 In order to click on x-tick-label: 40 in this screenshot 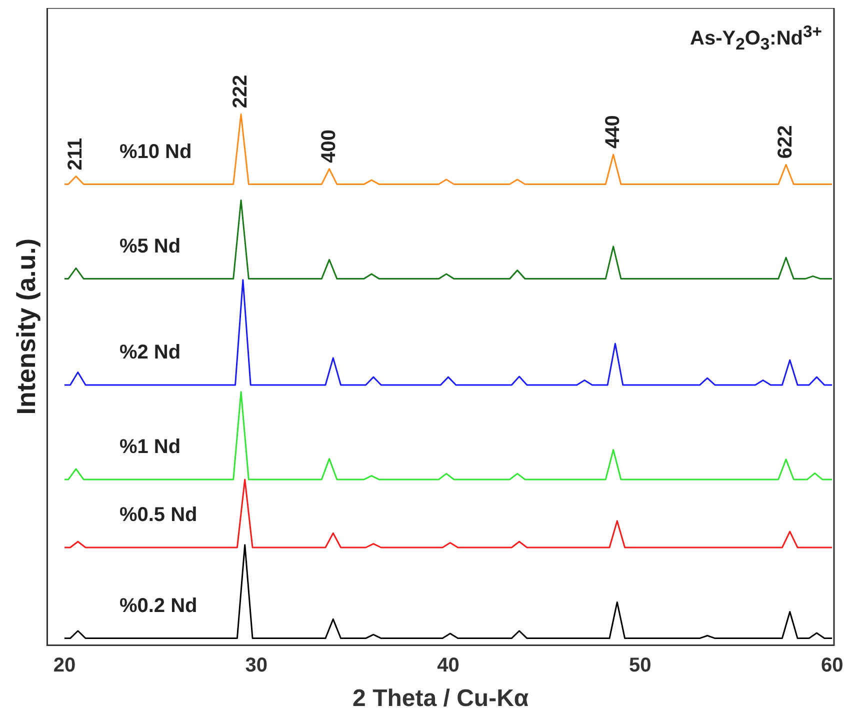, I will do `click(448, 665)`.